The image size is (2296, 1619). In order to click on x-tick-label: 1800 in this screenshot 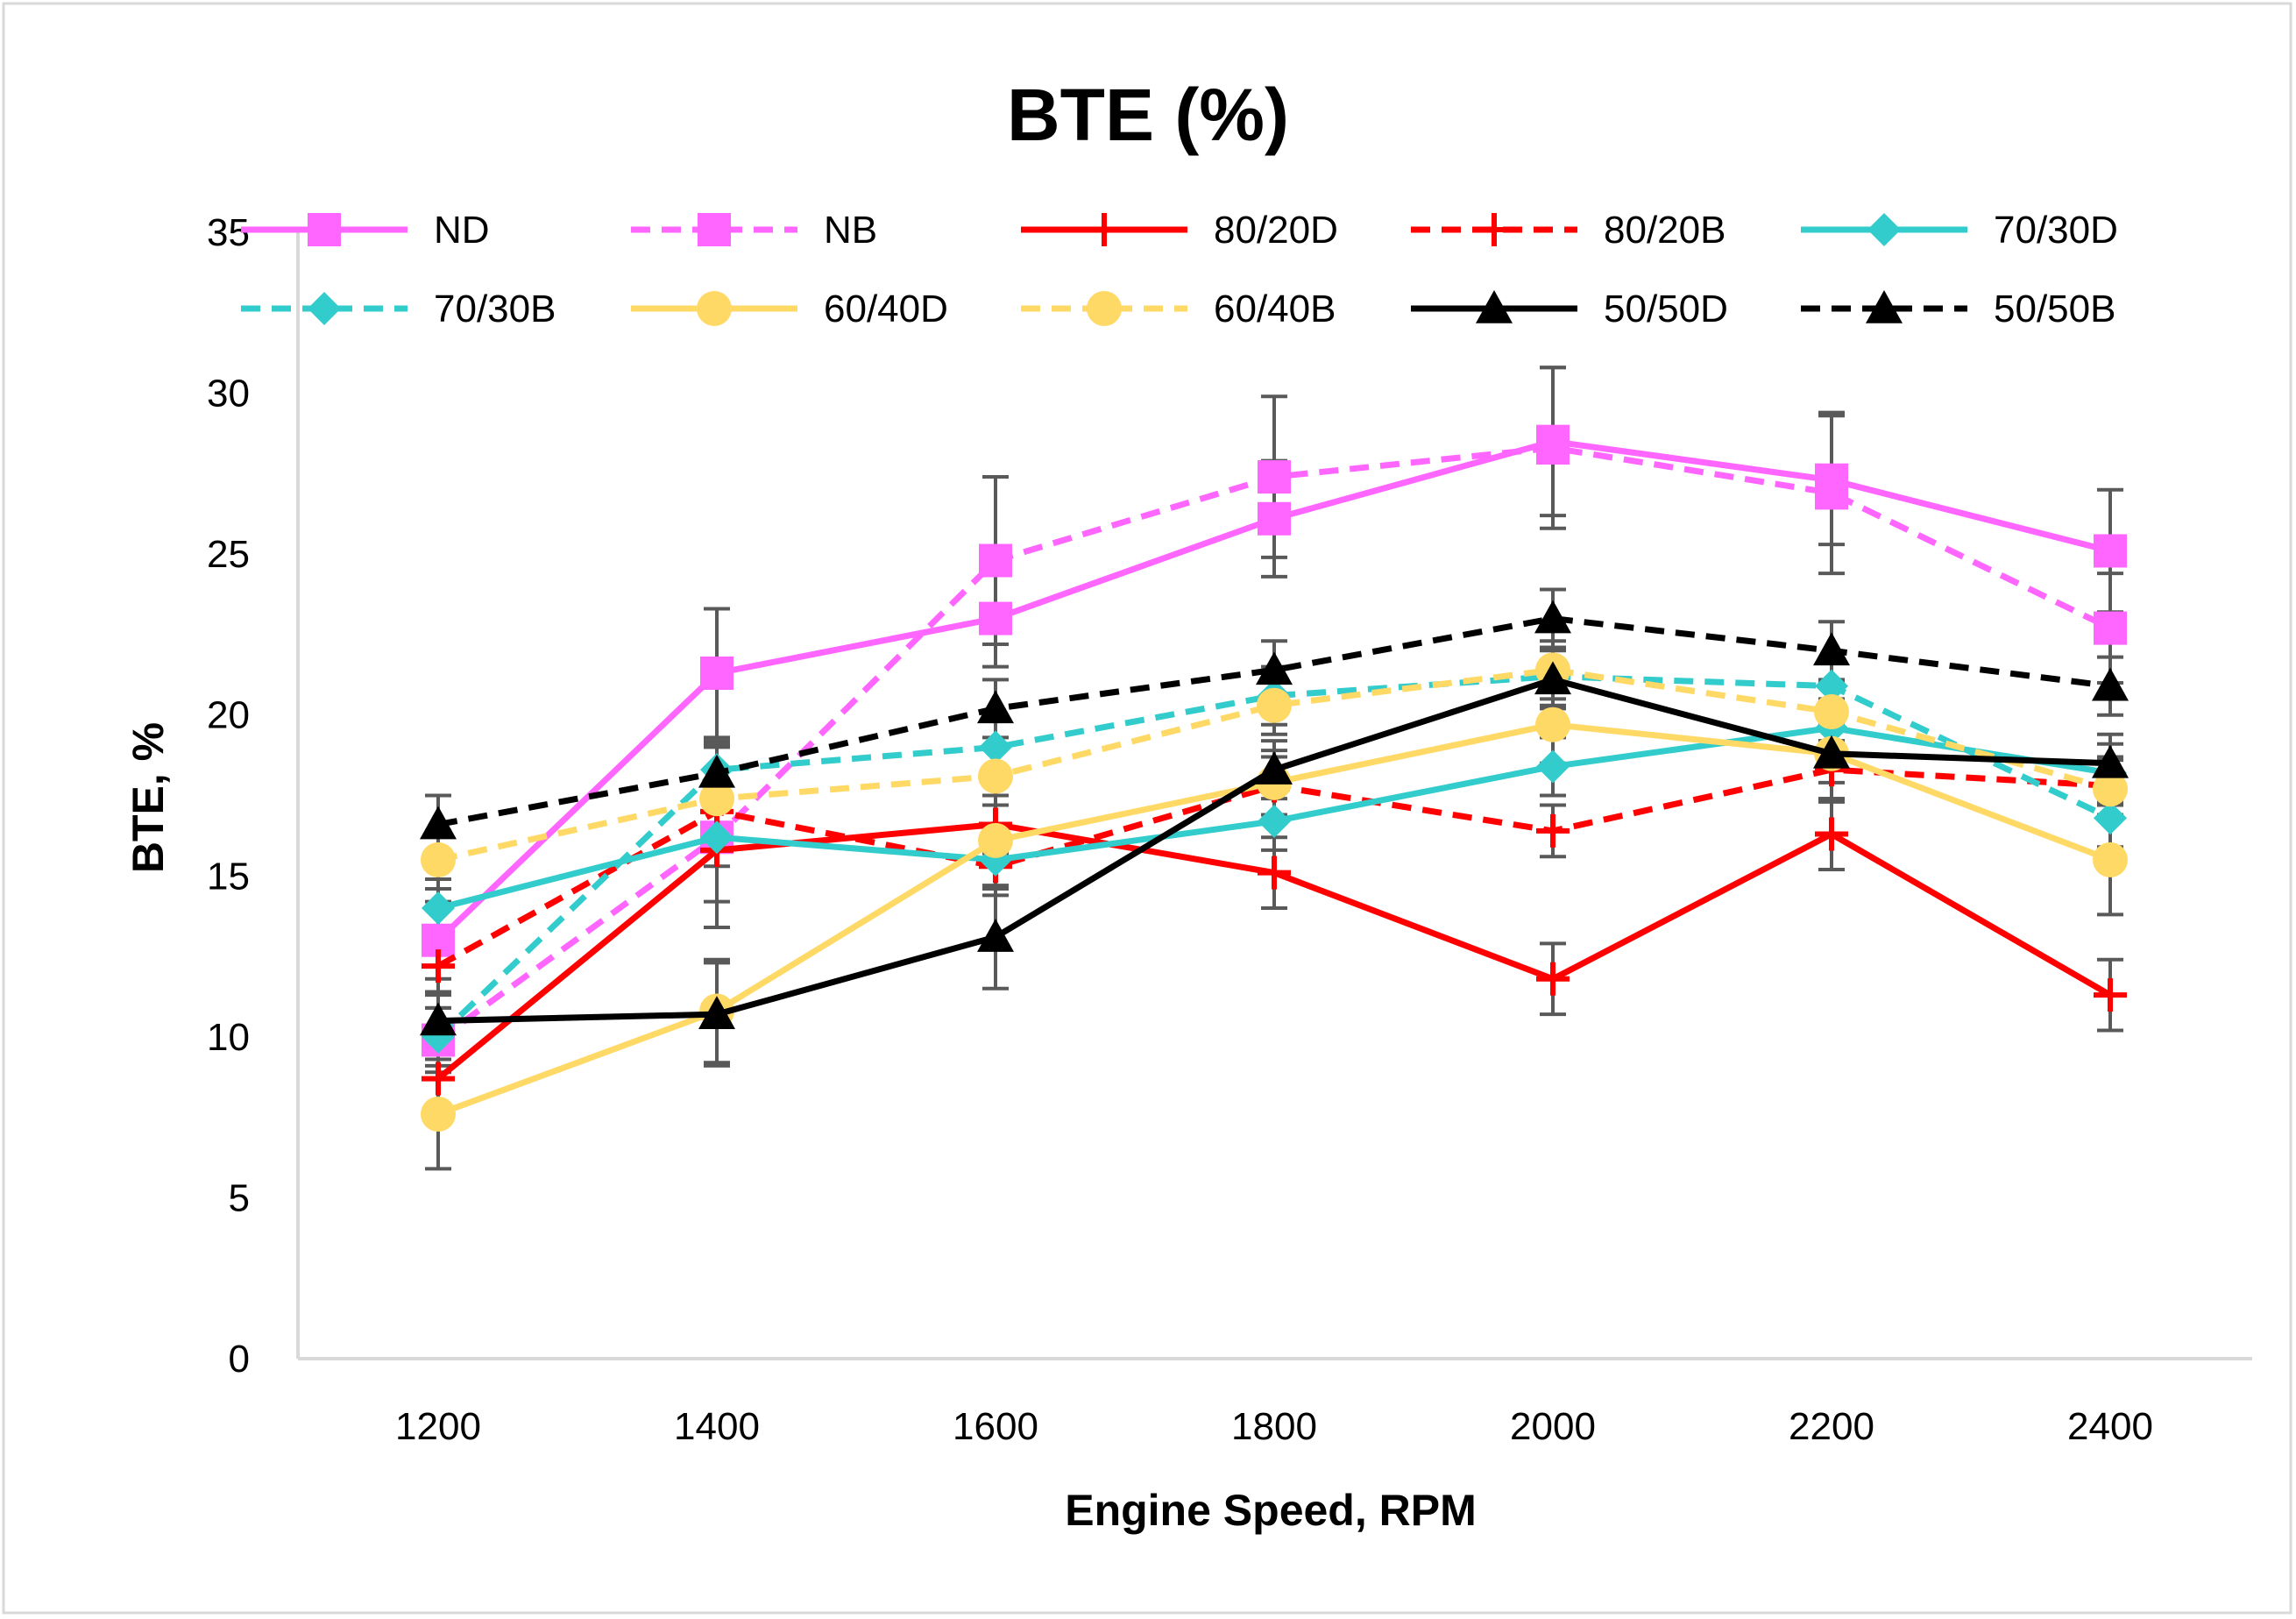, I will do `click(1274, 1426)`.